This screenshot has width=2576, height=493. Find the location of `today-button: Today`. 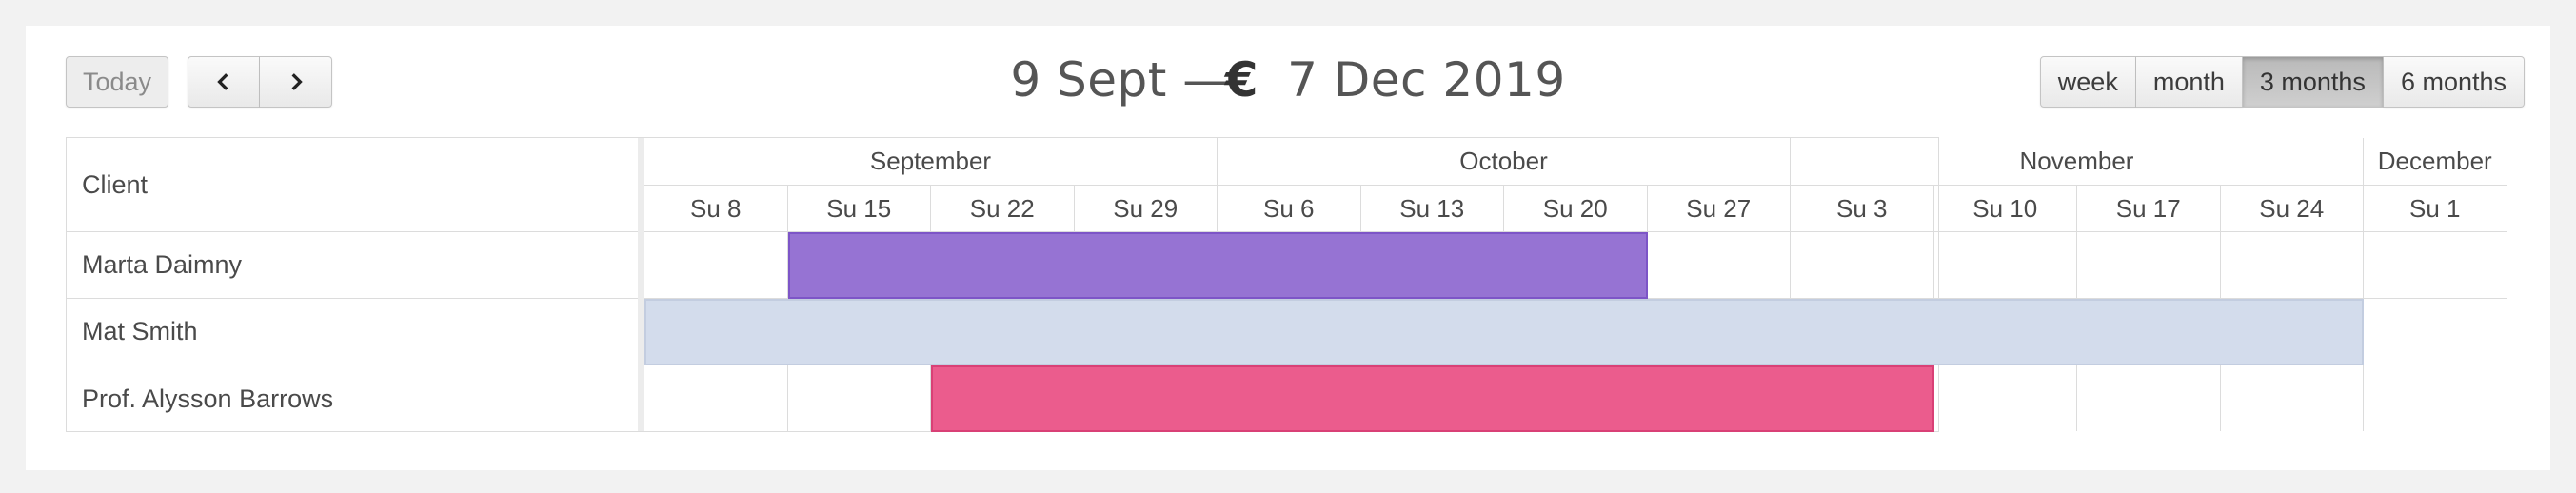

today-button: Today is located at coordinates (117, 82).